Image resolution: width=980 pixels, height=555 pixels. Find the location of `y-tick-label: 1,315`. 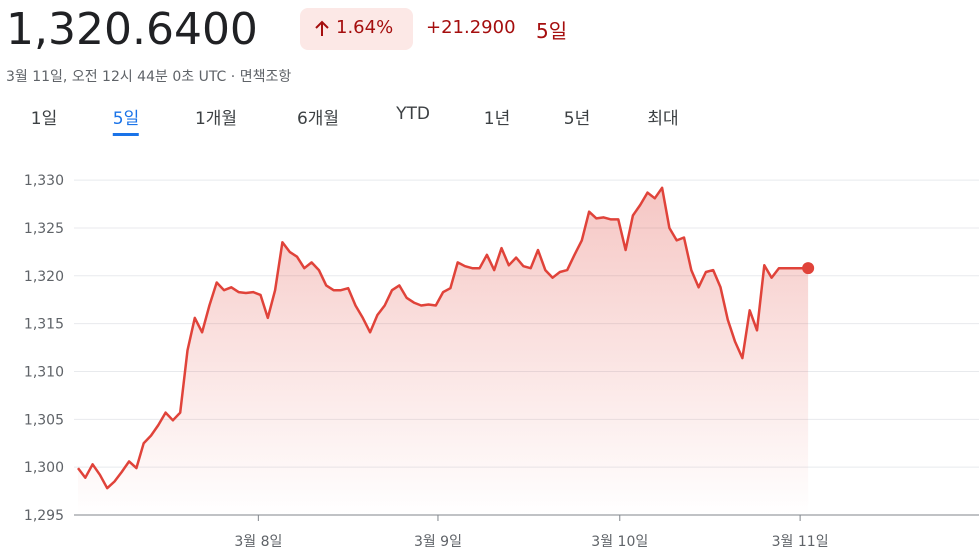

y-tick-label: 1,315 is located at coordinates (44, 325).